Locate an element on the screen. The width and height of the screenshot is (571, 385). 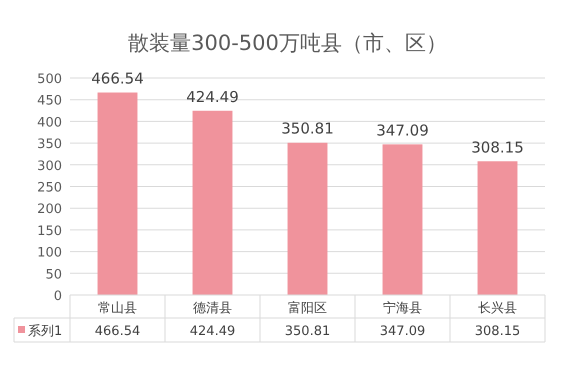
y-tick-label: 100 is located at coordinates (49, 253).